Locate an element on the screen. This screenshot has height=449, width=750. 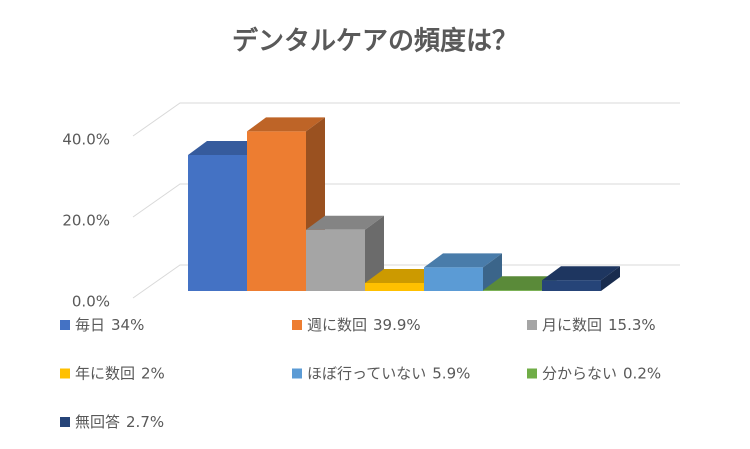
chart-title: デンタルケアの頻度は？ is located at coordinates (375, 41).